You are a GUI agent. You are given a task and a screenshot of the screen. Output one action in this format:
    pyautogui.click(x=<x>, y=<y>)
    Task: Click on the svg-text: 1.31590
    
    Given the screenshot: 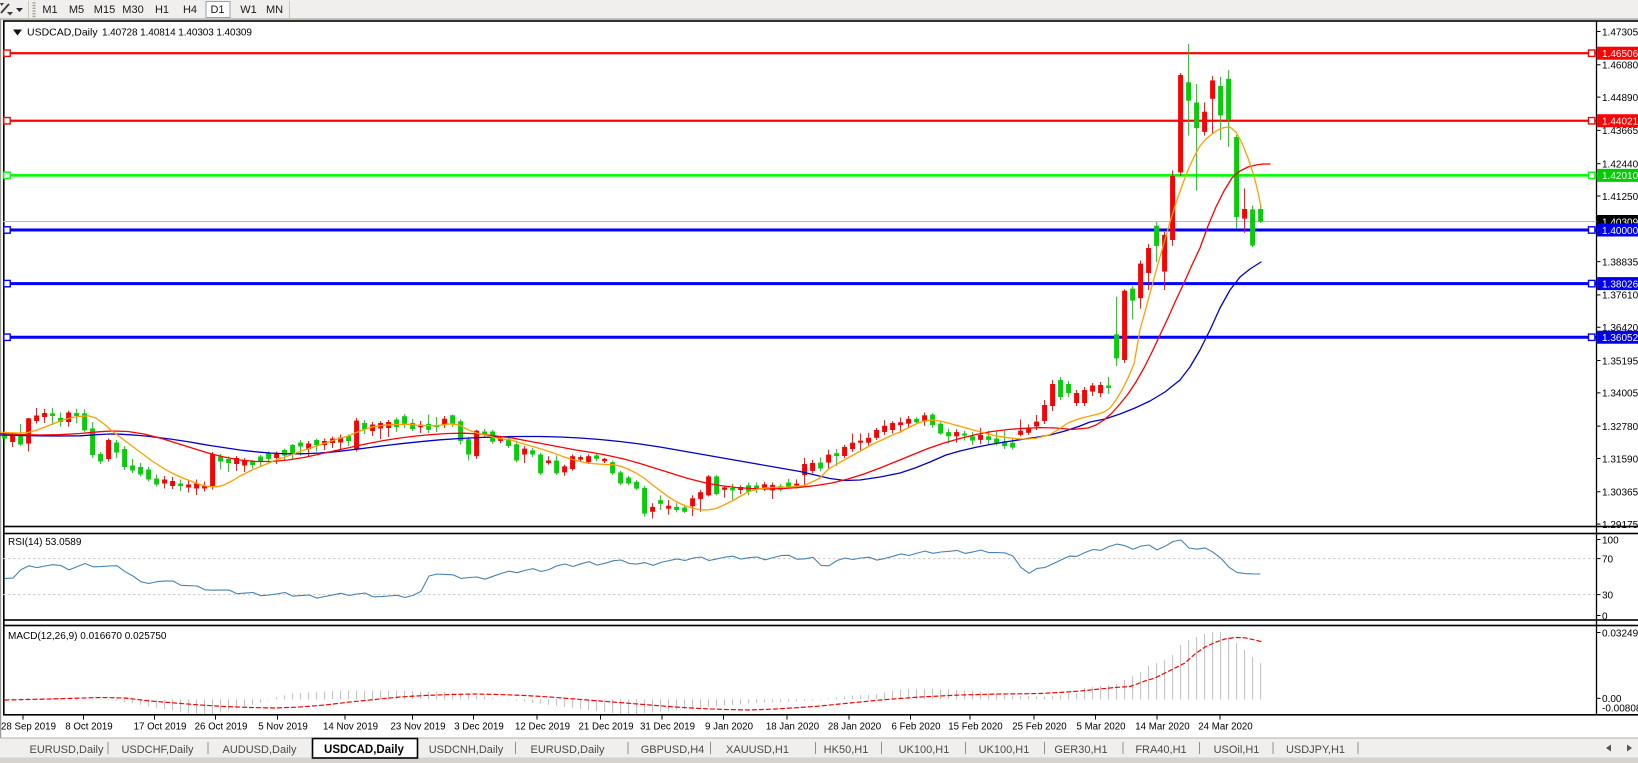 What is the action you would take?
    pyautogui.click(x=1620, y=459)
    